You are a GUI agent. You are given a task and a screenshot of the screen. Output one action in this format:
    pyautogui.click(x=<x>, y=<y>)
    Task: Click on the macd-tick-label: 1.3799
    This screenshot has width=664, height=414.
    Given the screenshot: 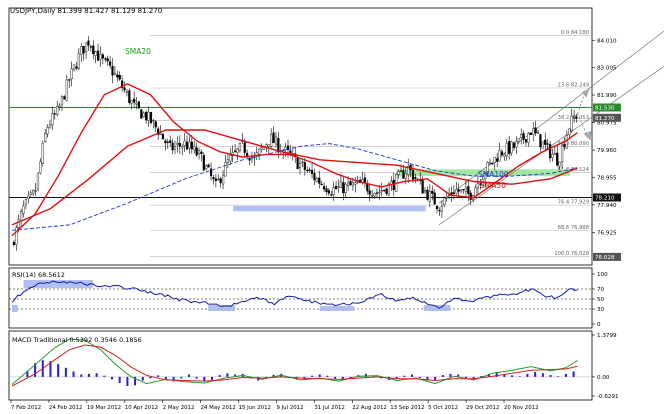 What is the action you would take?
    pyautogui.click(x=607, y=336)
    